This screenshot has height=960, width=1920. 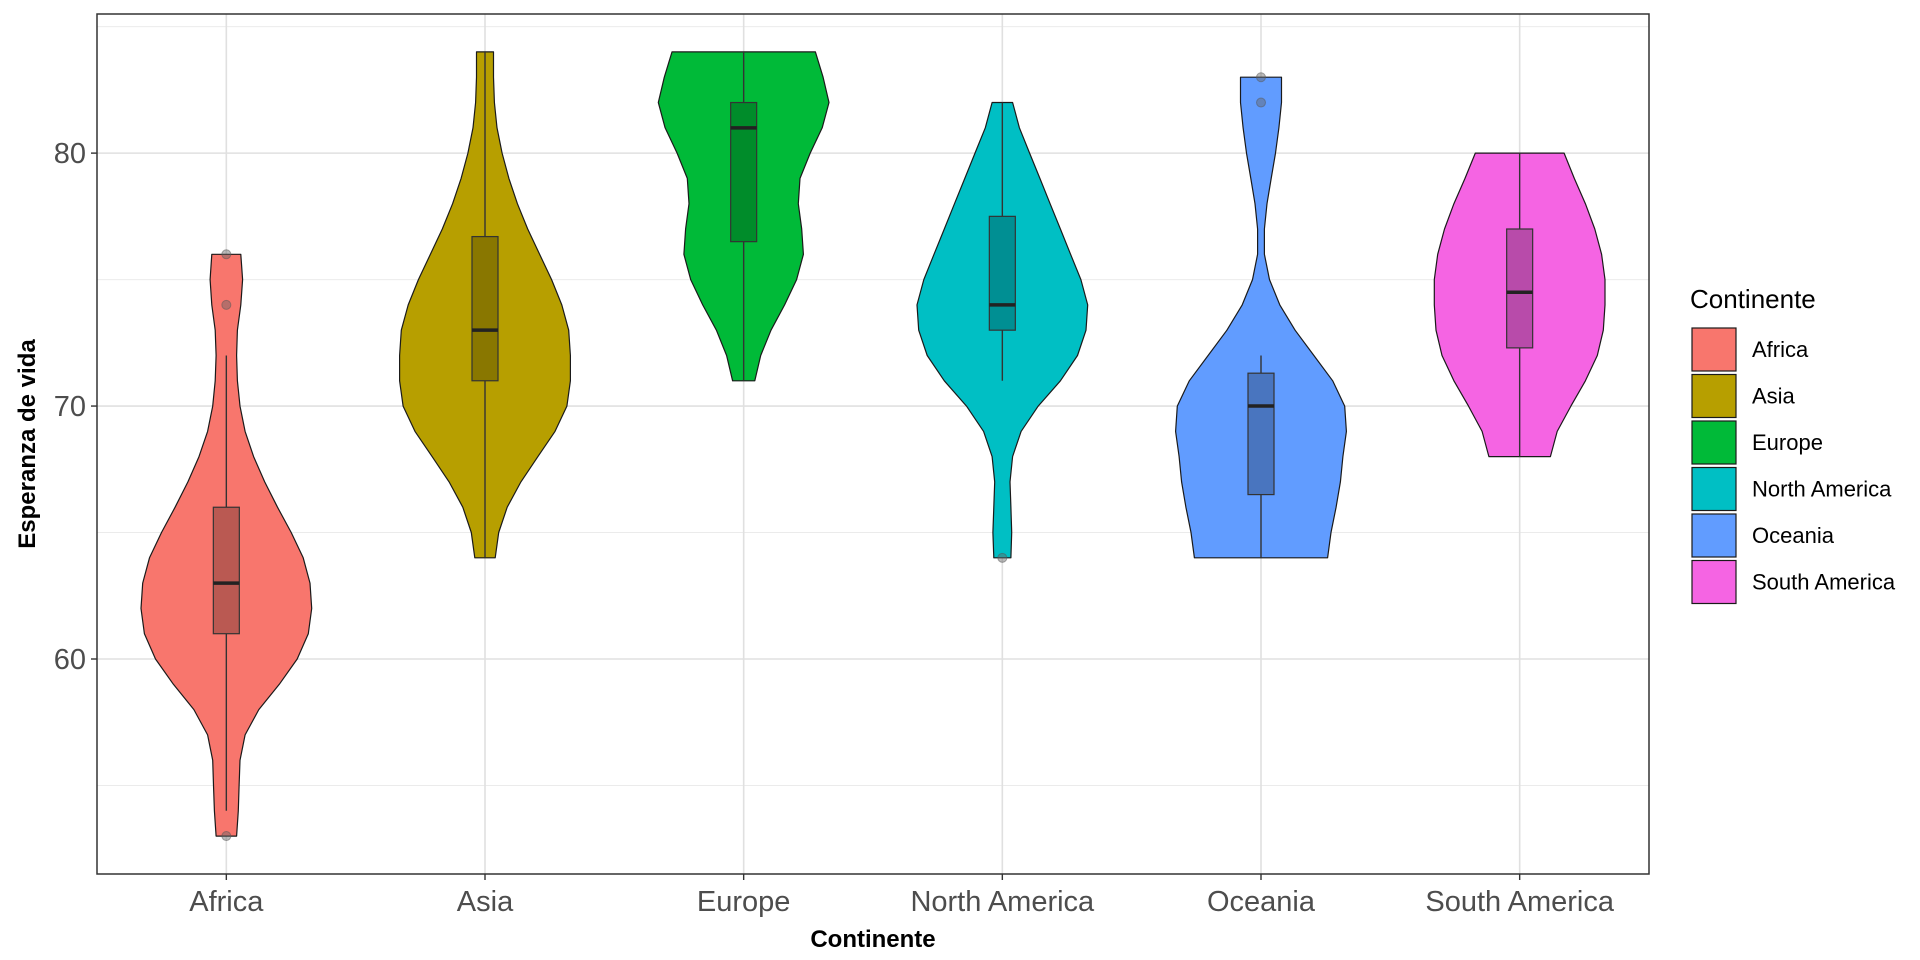 I want to click on x-tick-label: North America, so click(x=1002, y=902).